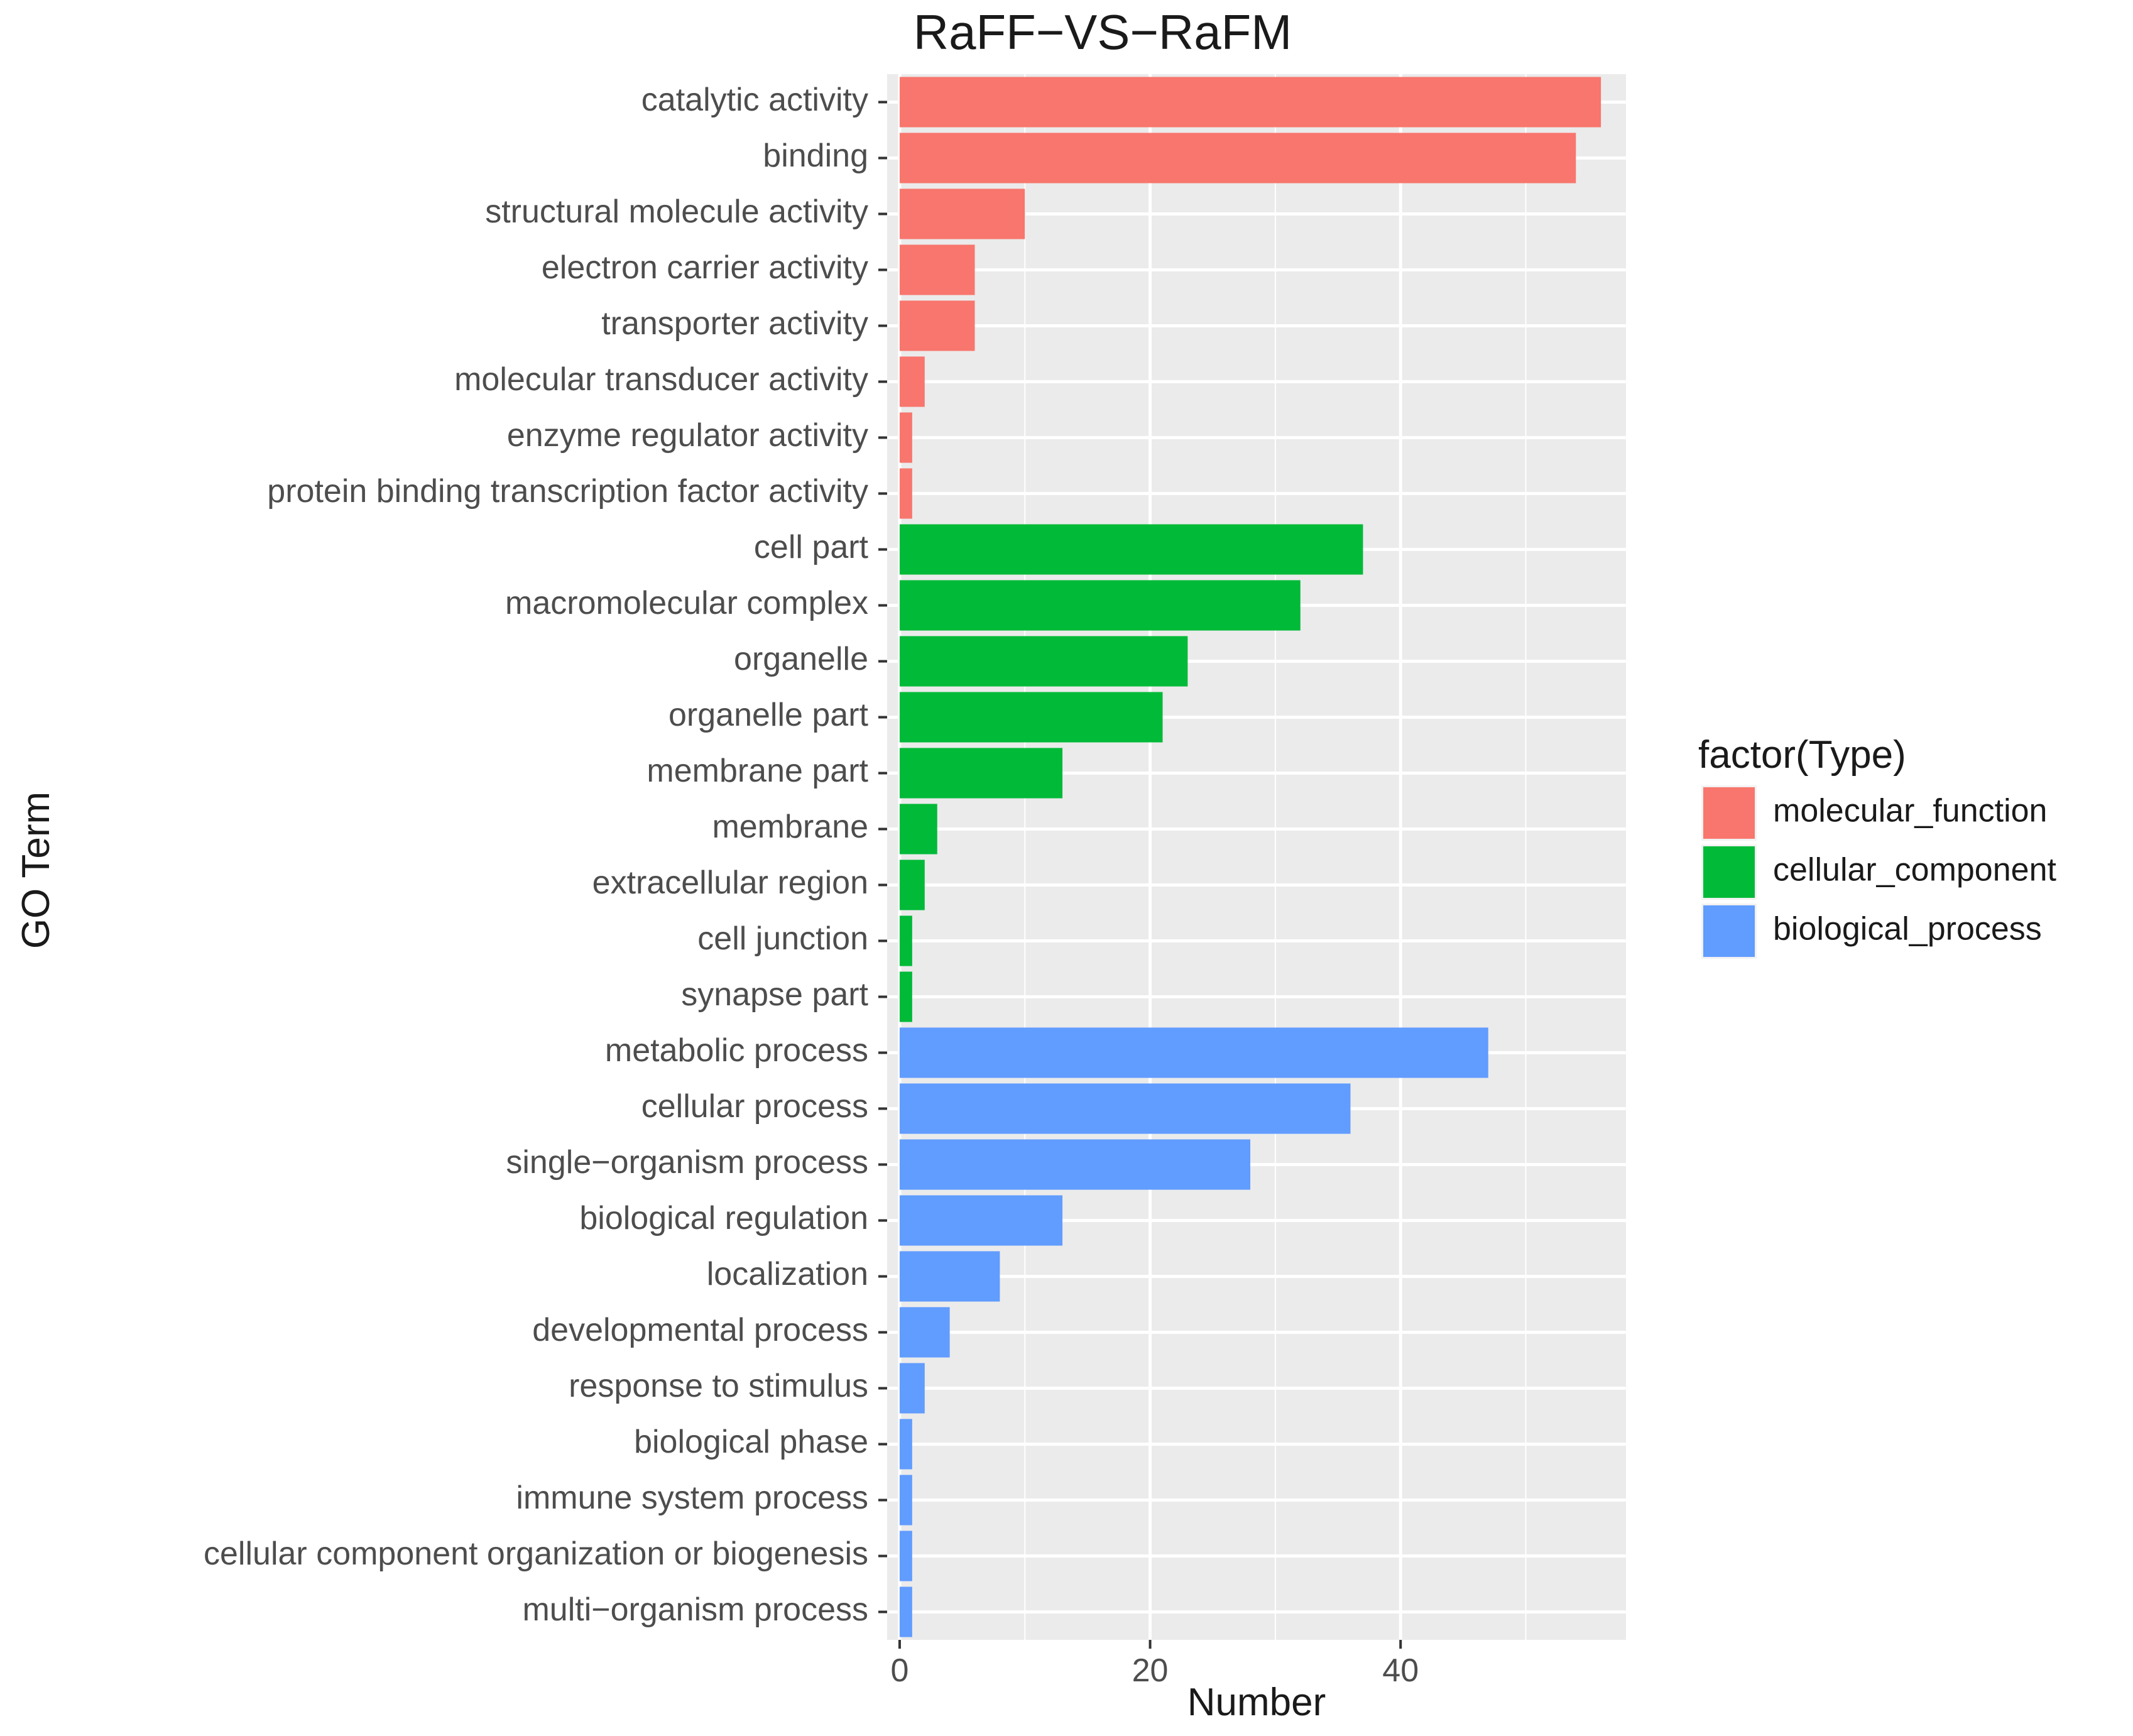 Image resolution: width=2133 pixels, height=1736 pixels. I want to click on x-tick-label: 40, so click(1400, 1670).